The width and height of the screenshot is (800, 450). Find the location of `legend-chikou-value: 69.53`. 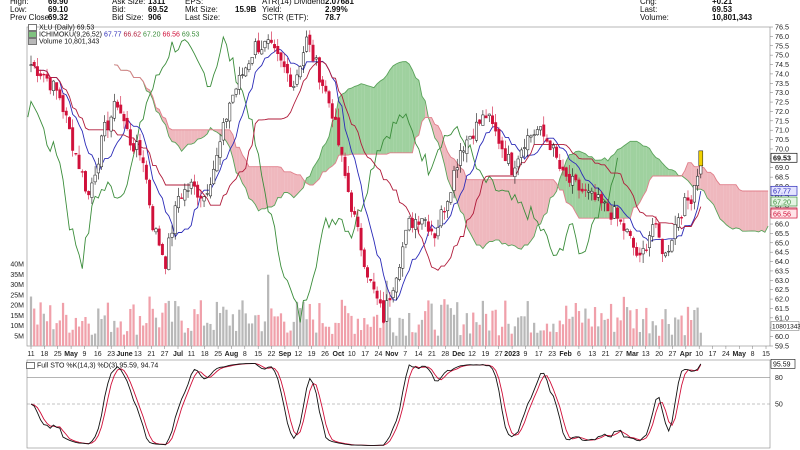

legend-chikou-value: 69.53 is located at coordinates (190, 35).